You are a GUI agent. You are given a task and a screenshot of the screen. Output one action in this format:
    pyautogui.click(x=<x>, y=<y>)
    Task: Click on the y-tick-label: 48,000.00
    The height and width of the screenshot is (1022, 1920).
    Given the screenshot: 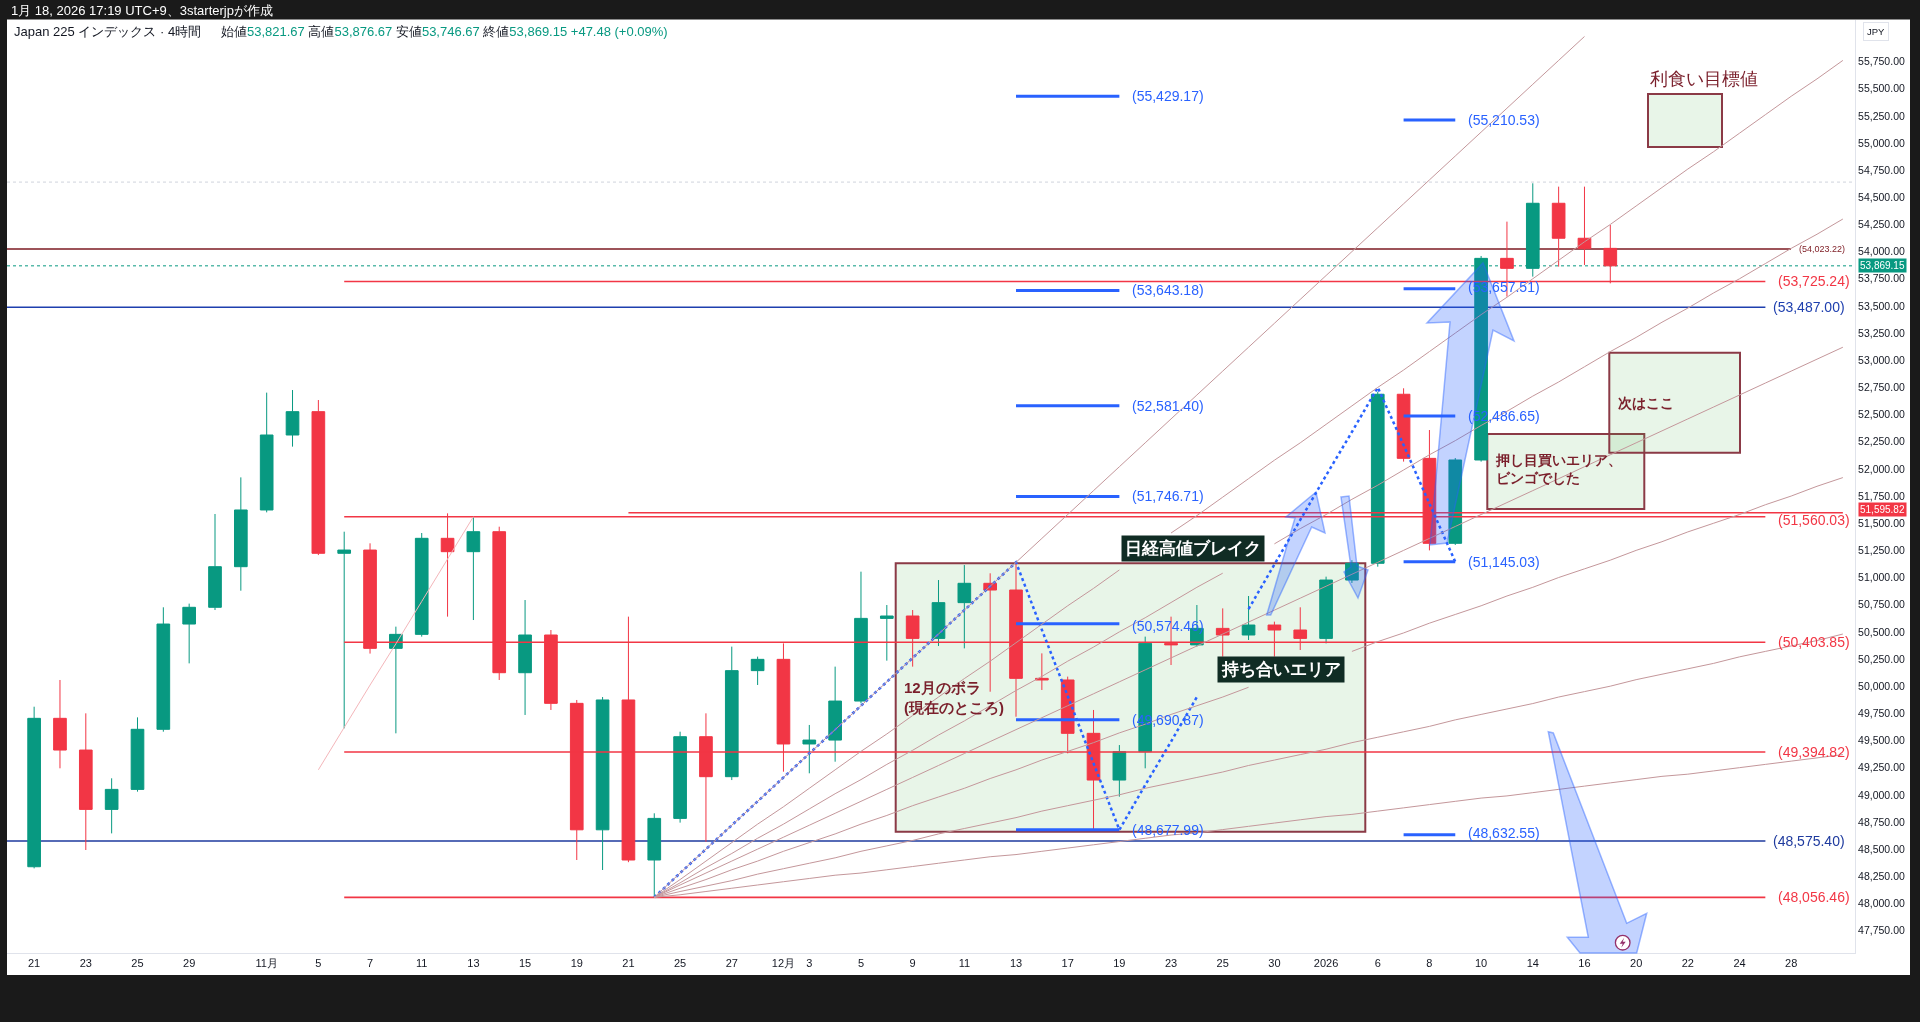 What is the action you would take?
    pyautogui.click(x=1881, y=903)
    